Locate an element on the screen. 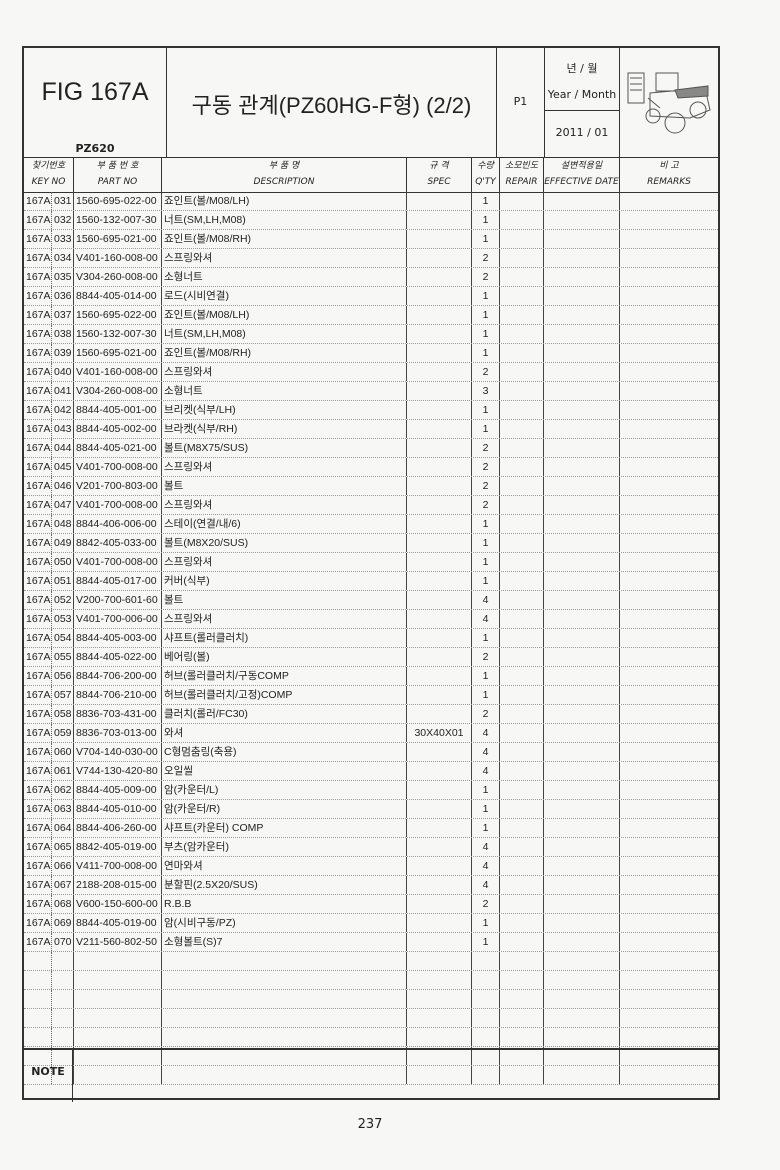 The image size is (780, 1170). column-header: 소모빈도 REPAIR is located at coordinates (522, 175).